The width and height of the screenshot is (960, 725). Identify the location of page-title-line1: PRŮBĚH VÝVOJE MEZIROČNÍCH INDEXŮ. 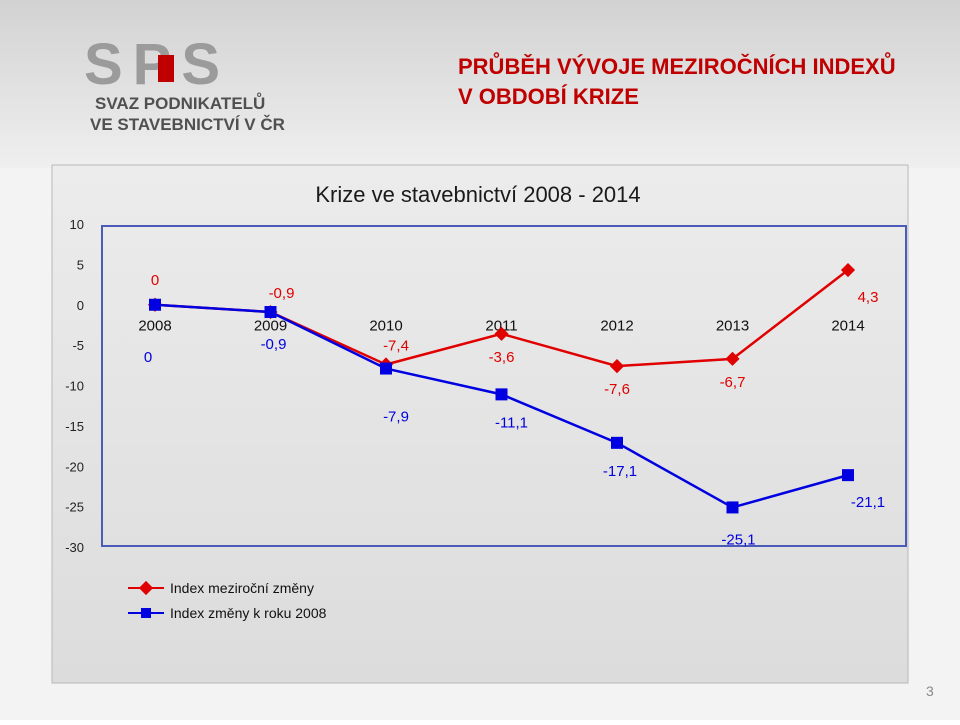
(677, 65).